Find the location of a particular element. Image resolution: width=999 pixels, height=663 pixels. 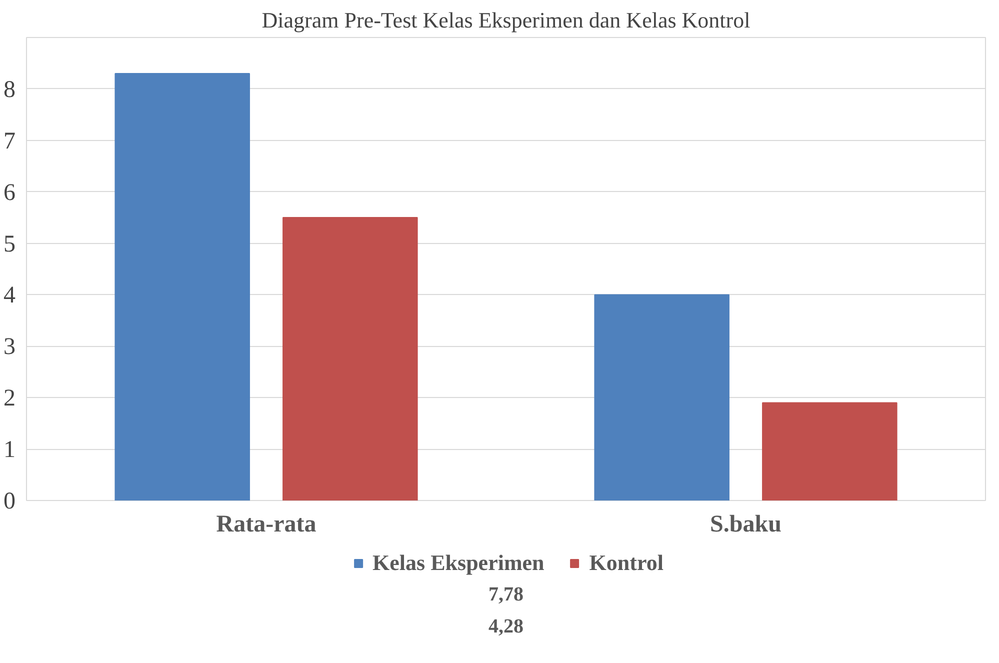

legend-label: Kelas Eksperimen is located at coordinates (458, 563).